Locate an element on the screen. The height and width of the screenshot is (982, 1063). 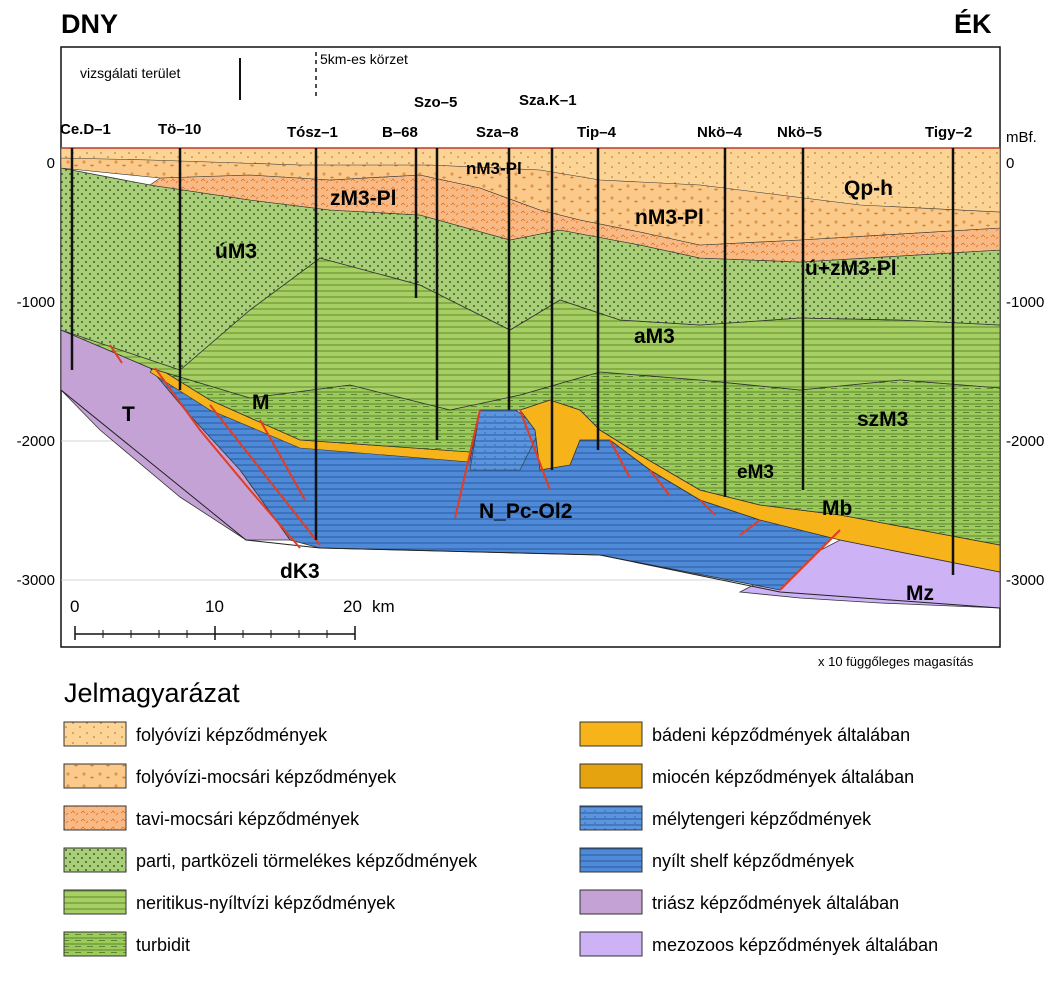
well-label: Tip–4 is located at coordinates (597, 132).